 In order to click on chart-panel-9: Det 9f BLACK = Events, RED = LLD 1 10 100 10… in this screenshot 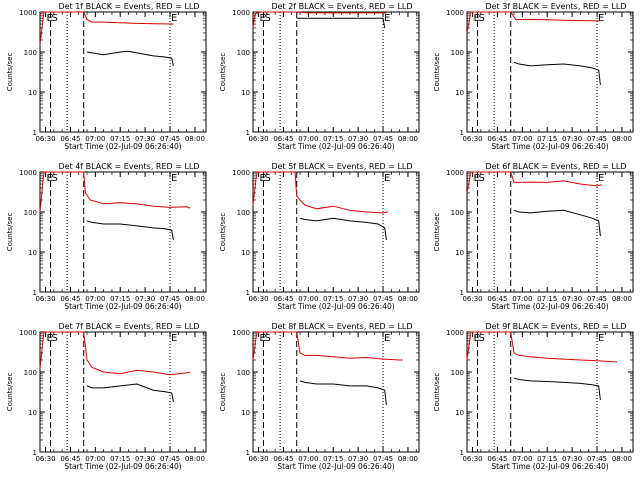, I will do `click(533, 396)`.